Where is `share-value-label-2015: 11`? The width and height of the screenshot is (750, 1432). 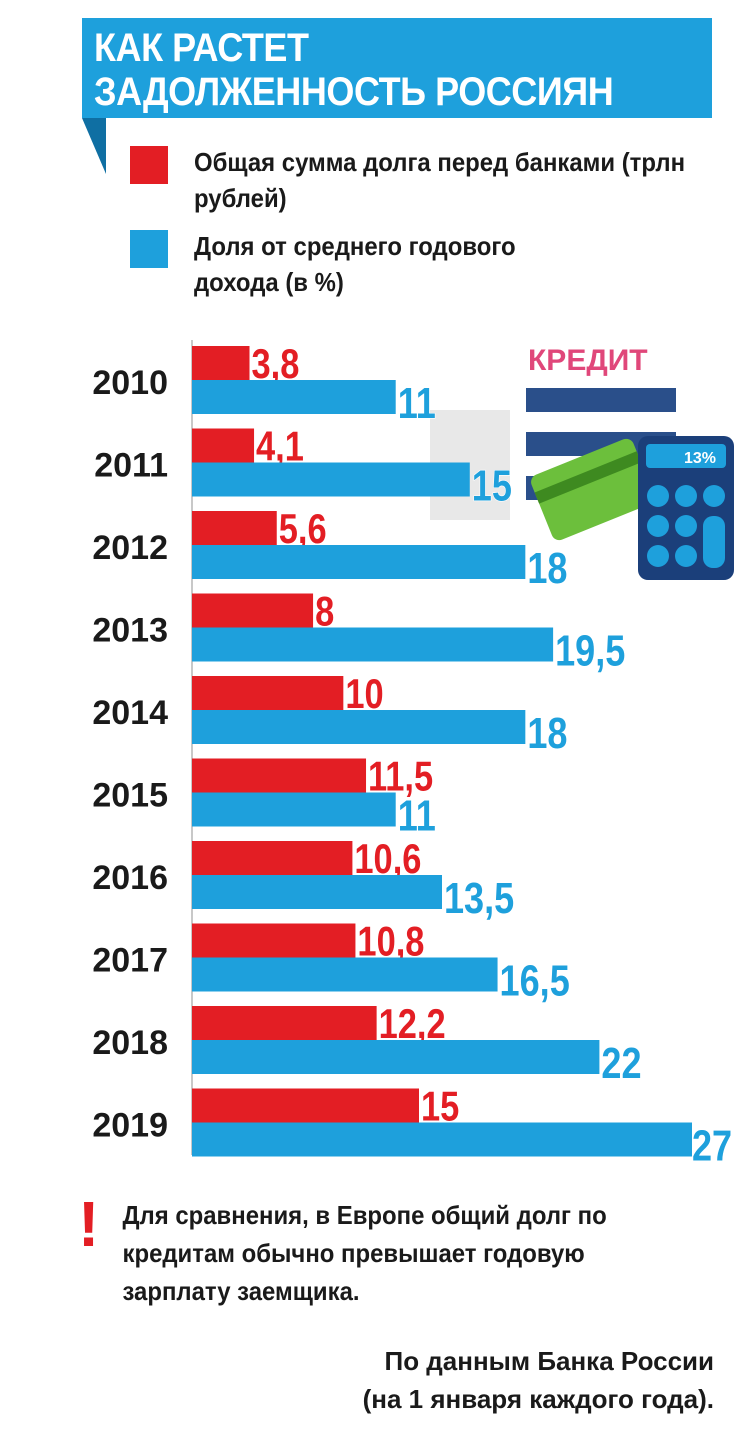 share-value-label-2015: 11 is located at coordinates (417, 815).